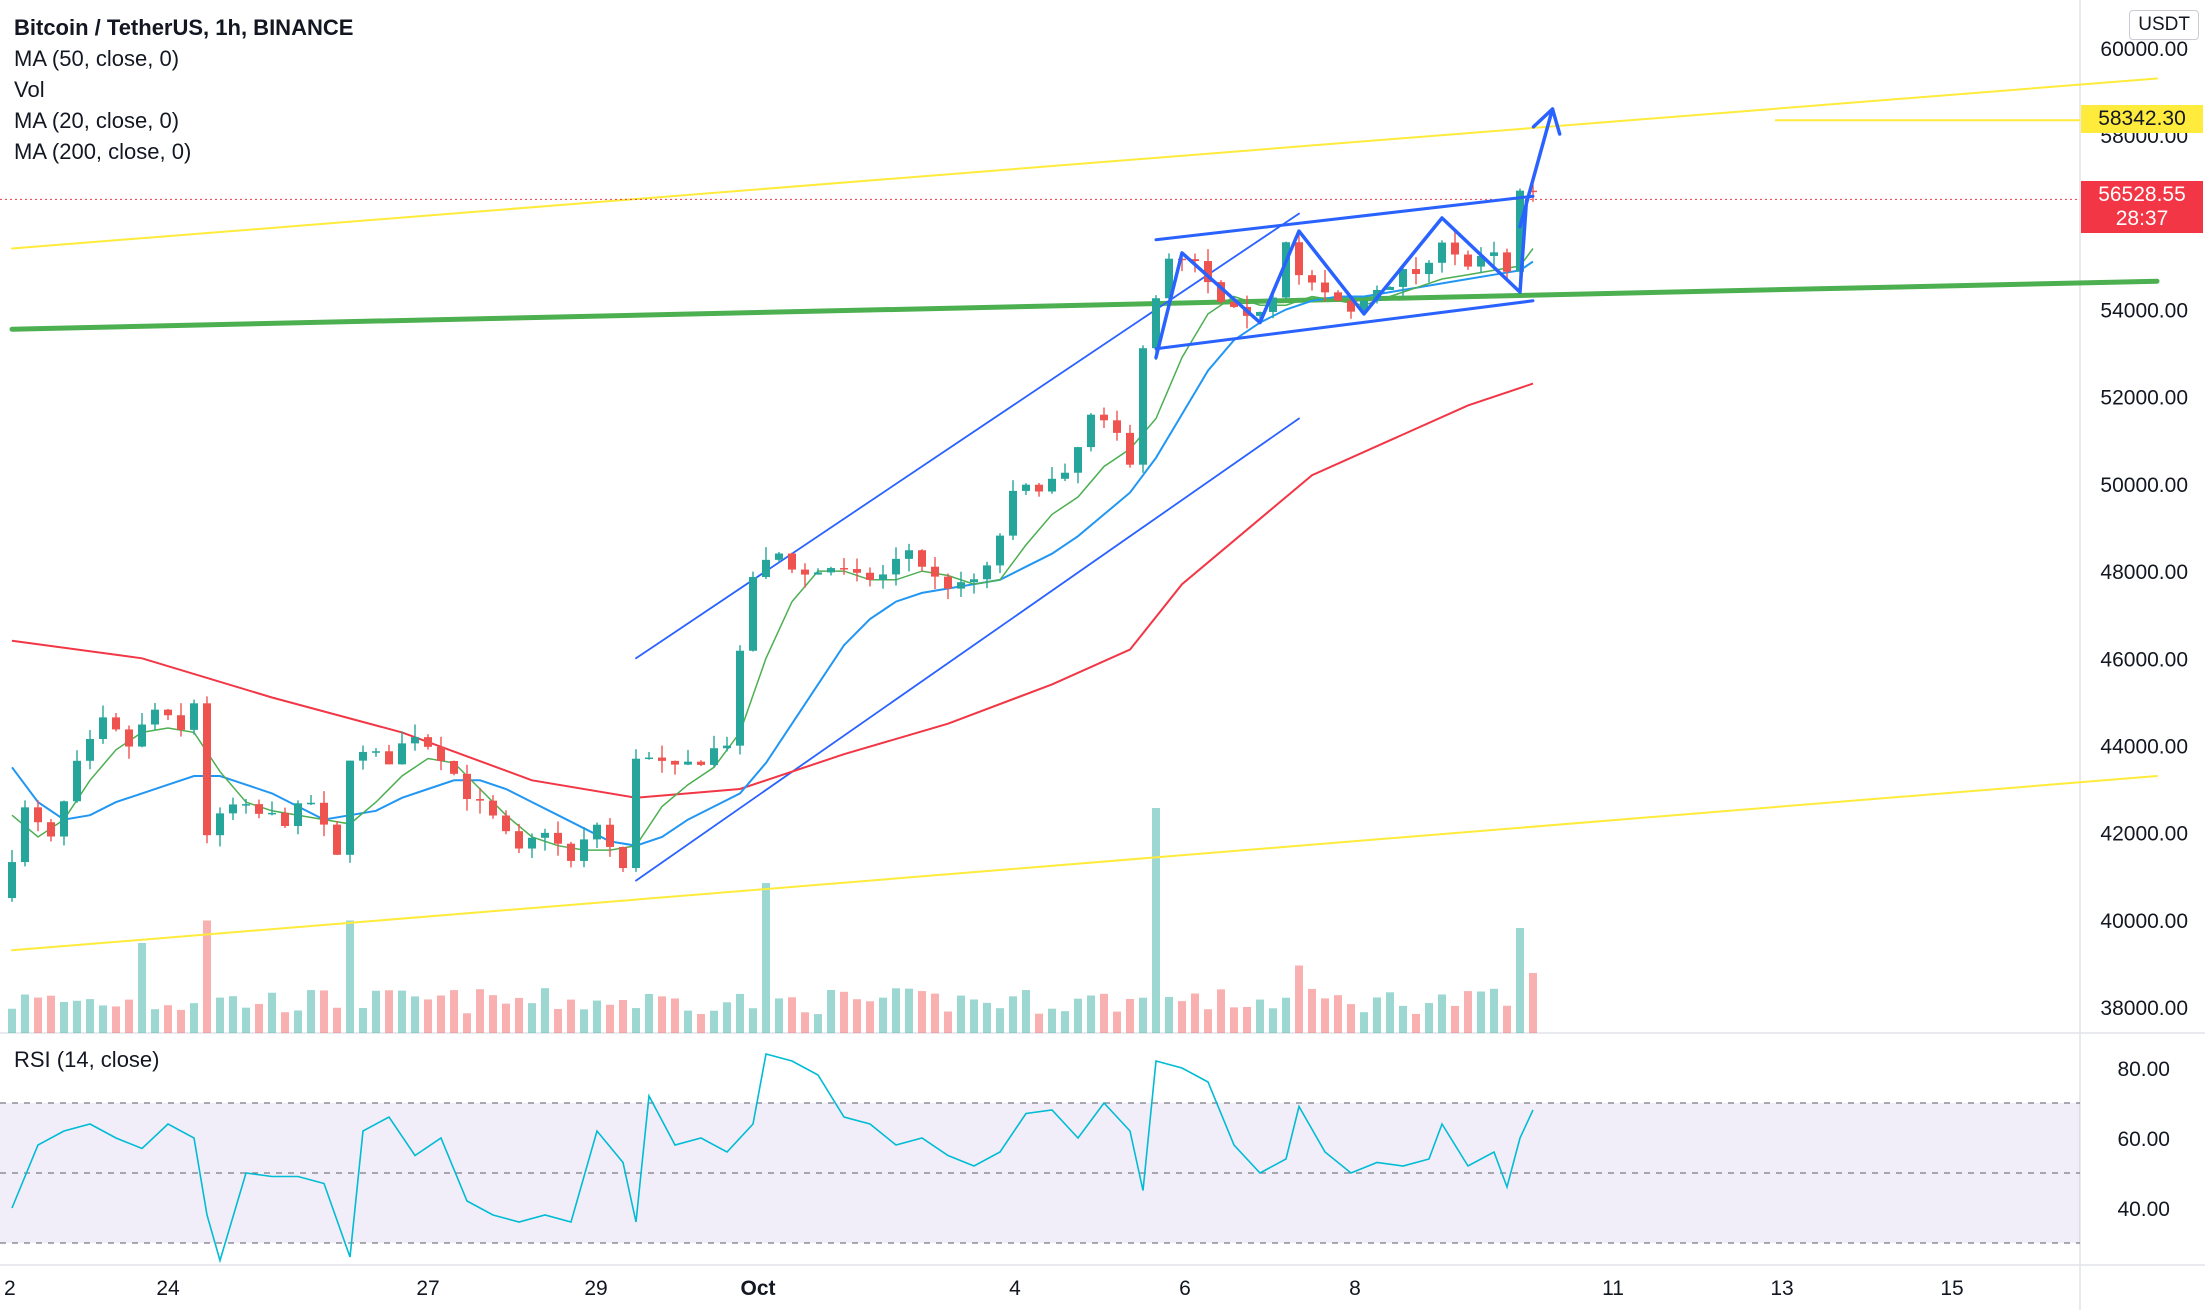 This screenshot has height=1310, width=2205. Describe the element at coordinates (1084, 163) in the screenshot. I see `upper-yellow-trendline` at that location.